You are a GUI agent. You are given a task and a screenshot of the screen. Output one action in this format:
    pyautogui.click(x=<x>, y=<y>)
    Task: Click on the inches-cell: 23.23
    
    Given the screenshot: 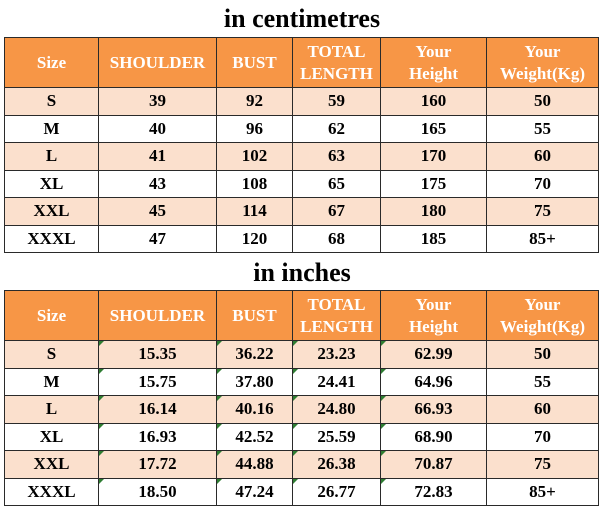 What is the action you would take?
    pyautogui.click(x=336, y=354)
    